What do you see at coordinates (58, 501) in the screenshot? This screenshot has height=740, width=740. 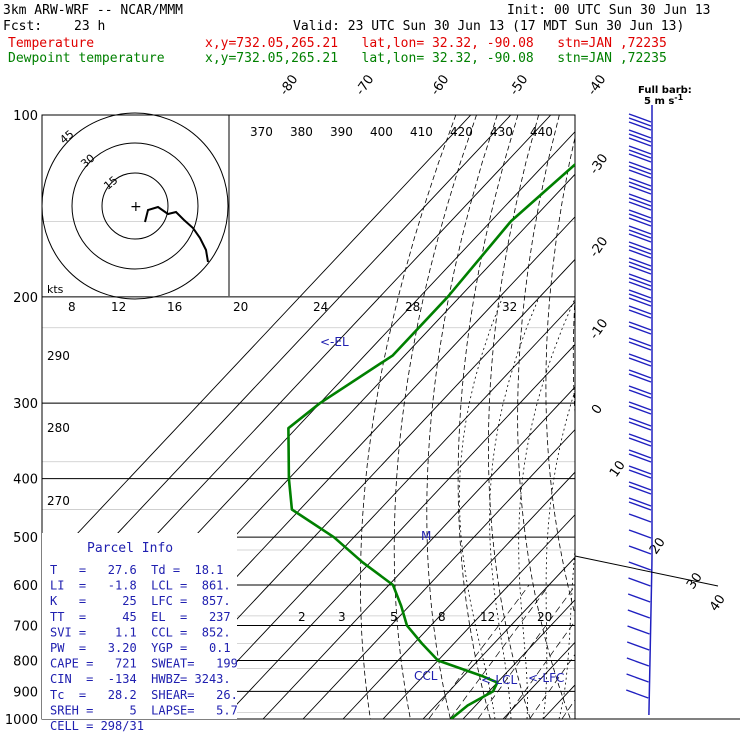 I see `theta-side-label: 270` at bounding box center [58, 501].